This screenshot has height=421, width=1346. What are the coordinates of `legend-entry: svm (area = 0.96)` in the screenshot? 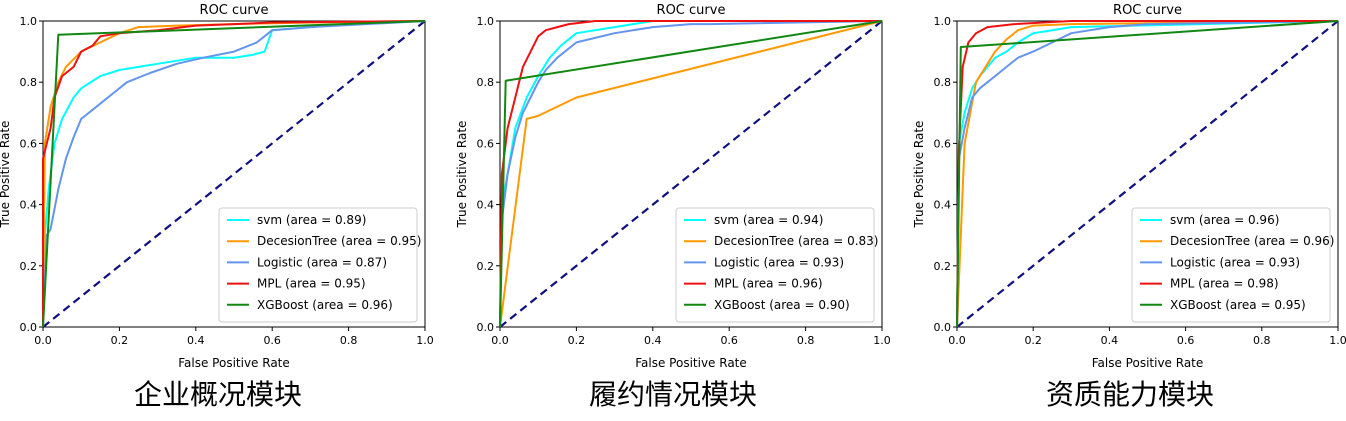 It's located at (1224, 220).